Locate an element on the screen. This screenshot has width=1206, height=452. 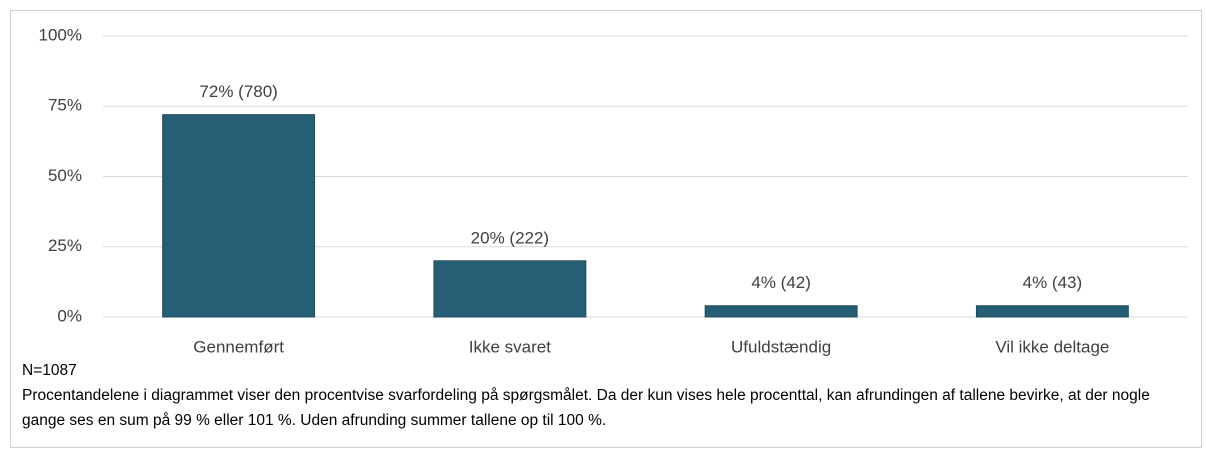
y-tick-label: 0% is located at coordinates (69, 315).